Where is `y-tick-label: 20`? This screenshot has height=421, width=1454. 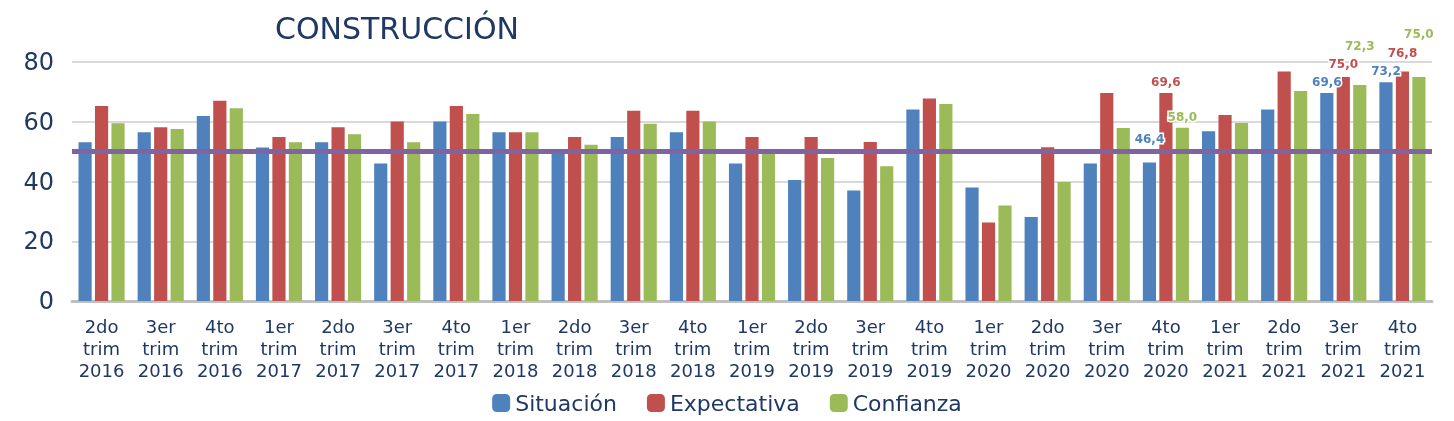 y-tick-label: 20 is located at coordinates (38, 241).